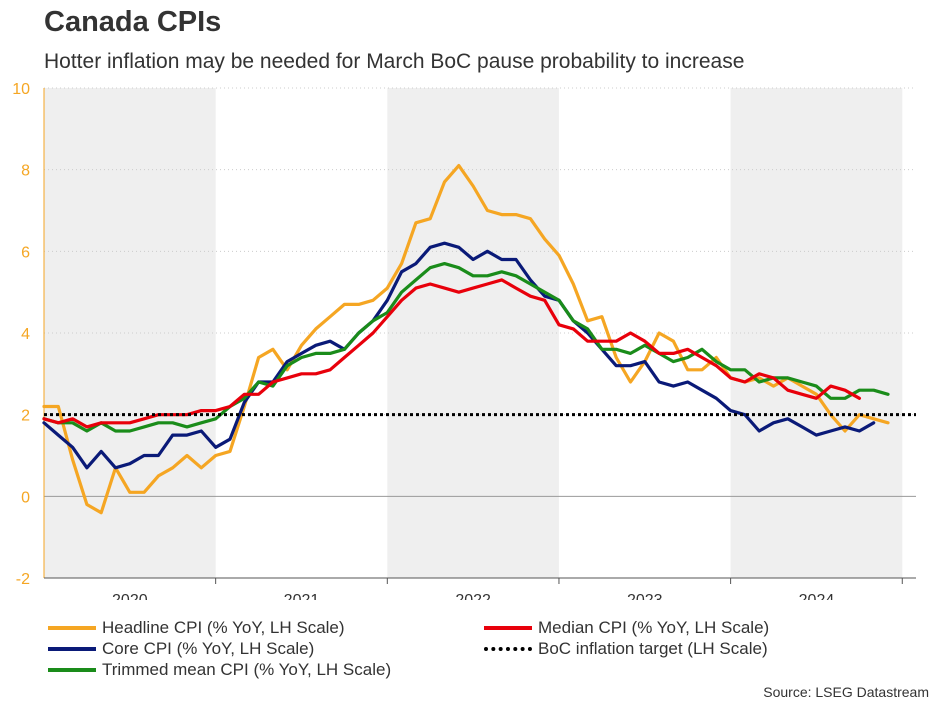 The height and width of the screenshot is (706, 941). I want to click on y-tick-label: 2, so click(25, 416).